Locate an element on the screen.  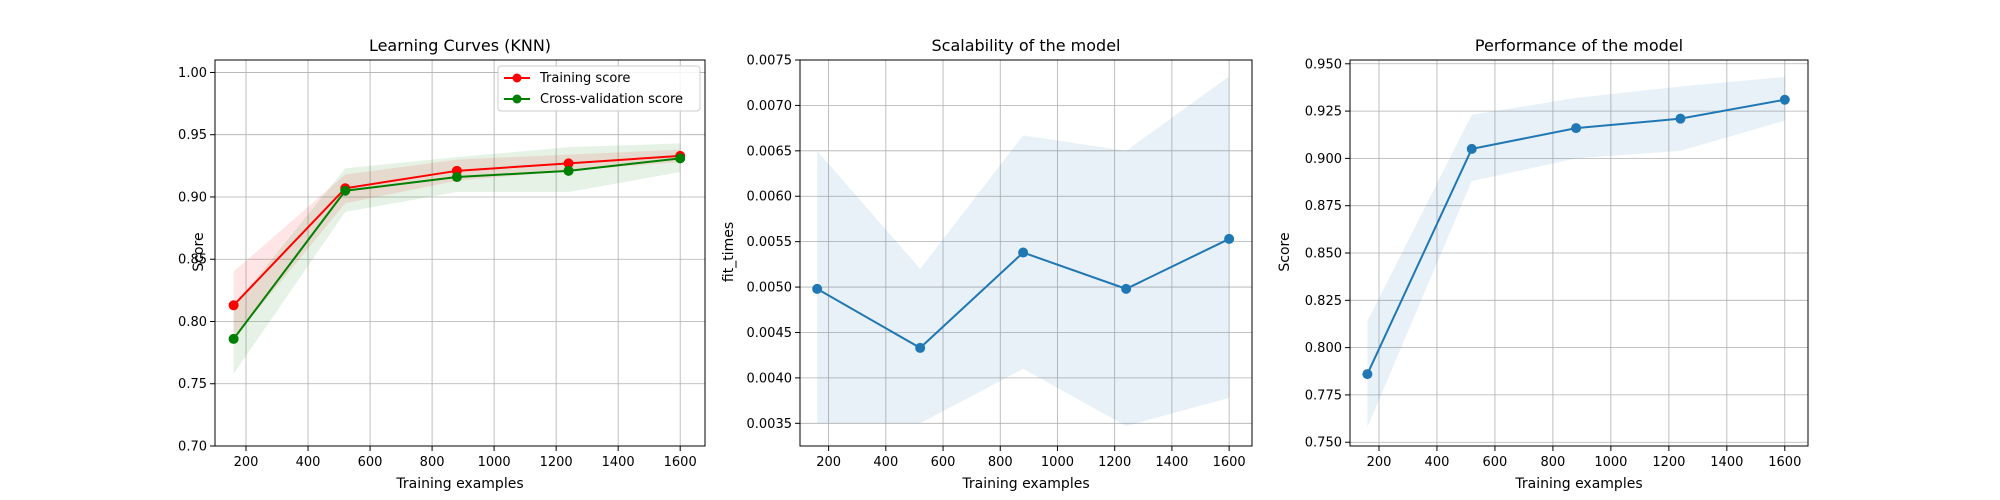
legend-label-cv: Cross-validation score is located at coordinates (611, 99).